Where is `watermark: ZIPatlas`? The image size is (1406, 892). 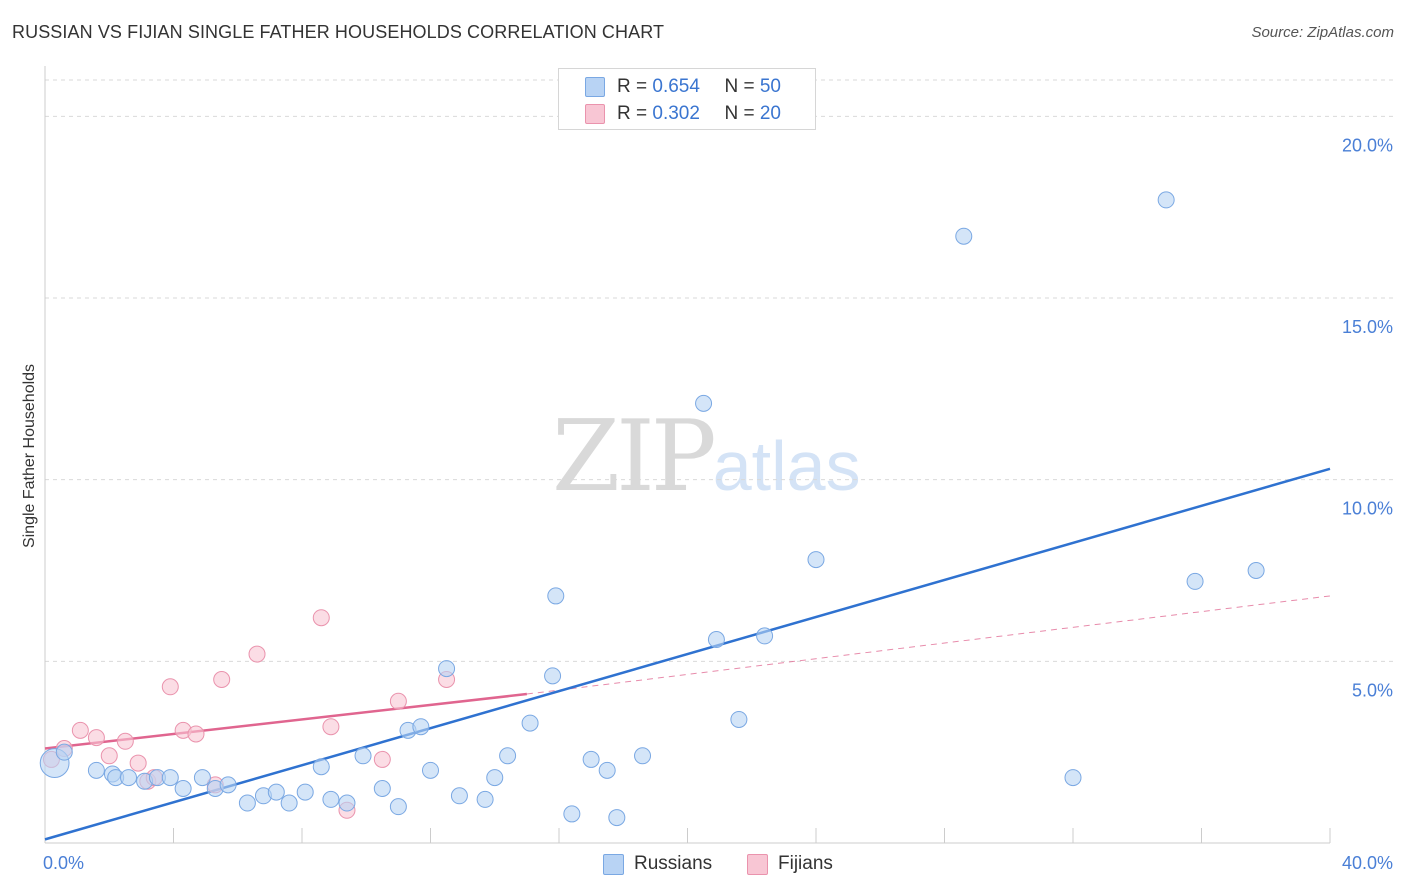
watermark: ZIPatlas is located at coordinates (706, 457).